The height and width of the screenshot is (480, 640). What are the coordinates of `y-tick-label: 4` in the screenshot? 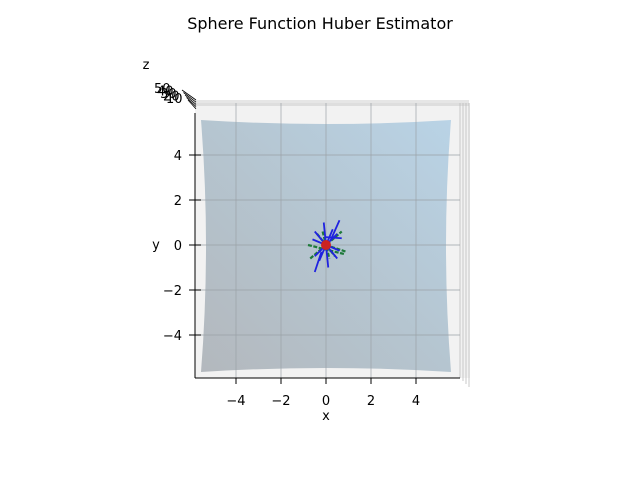 It's located at (178, 156).